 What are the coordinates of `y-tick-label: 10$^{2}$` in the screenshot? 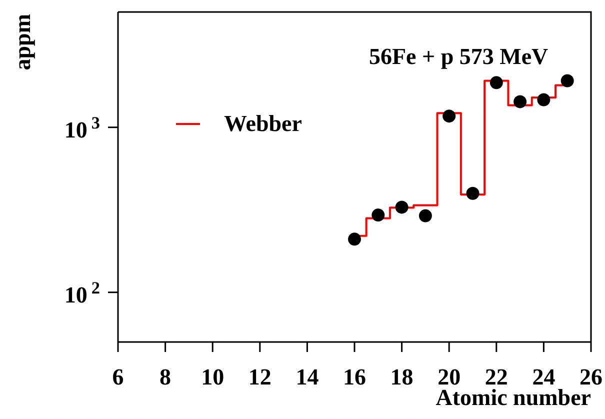 It's located at (82, 293).